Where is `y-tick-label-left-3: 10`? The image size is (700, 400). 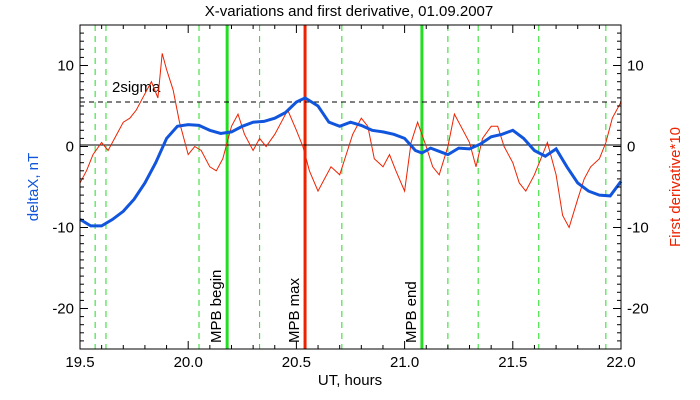 y-tick-label-left-3: 10 is located at coordinates (65, 66).